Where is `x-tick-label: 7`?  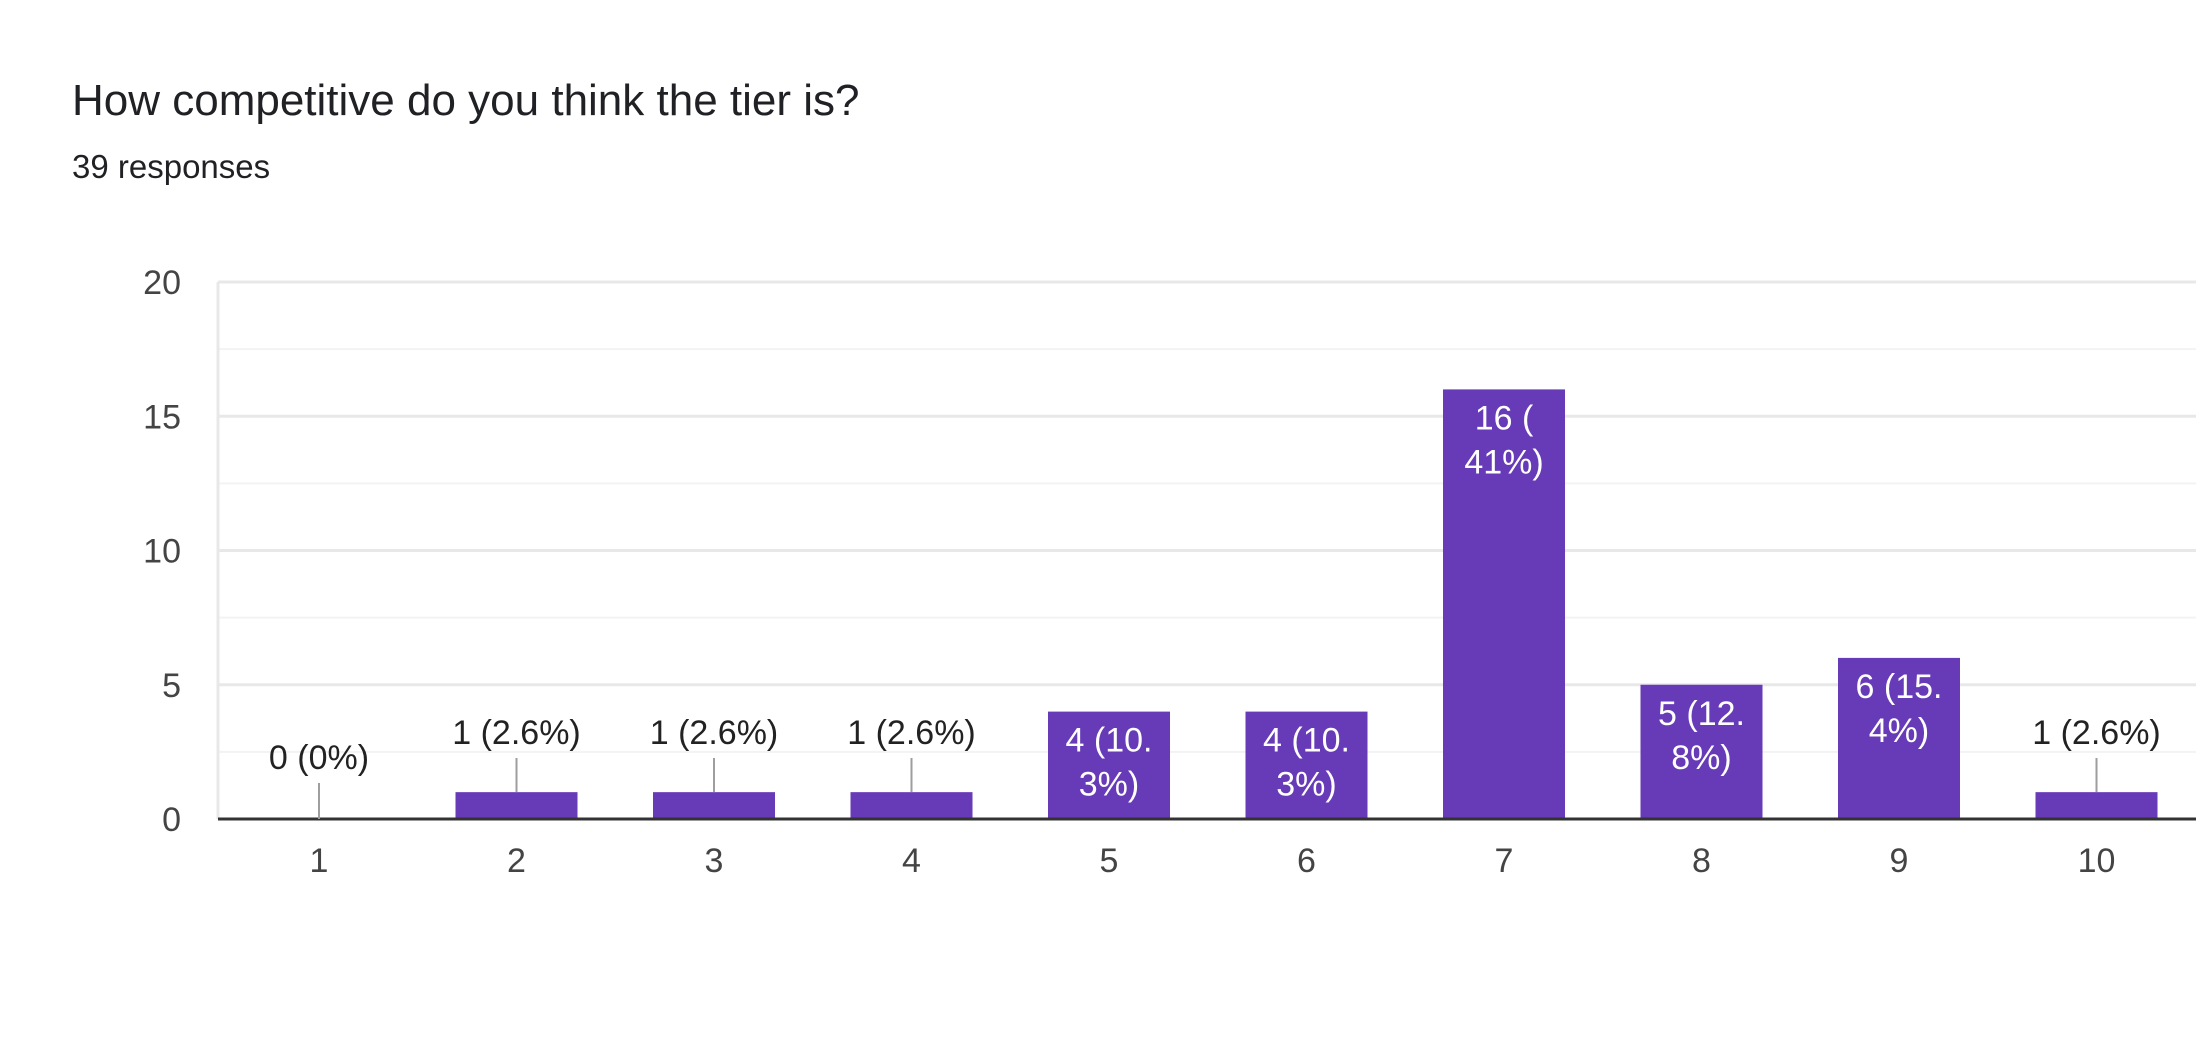
x-tick-label: 7 is located at coordinates (1504, 861).